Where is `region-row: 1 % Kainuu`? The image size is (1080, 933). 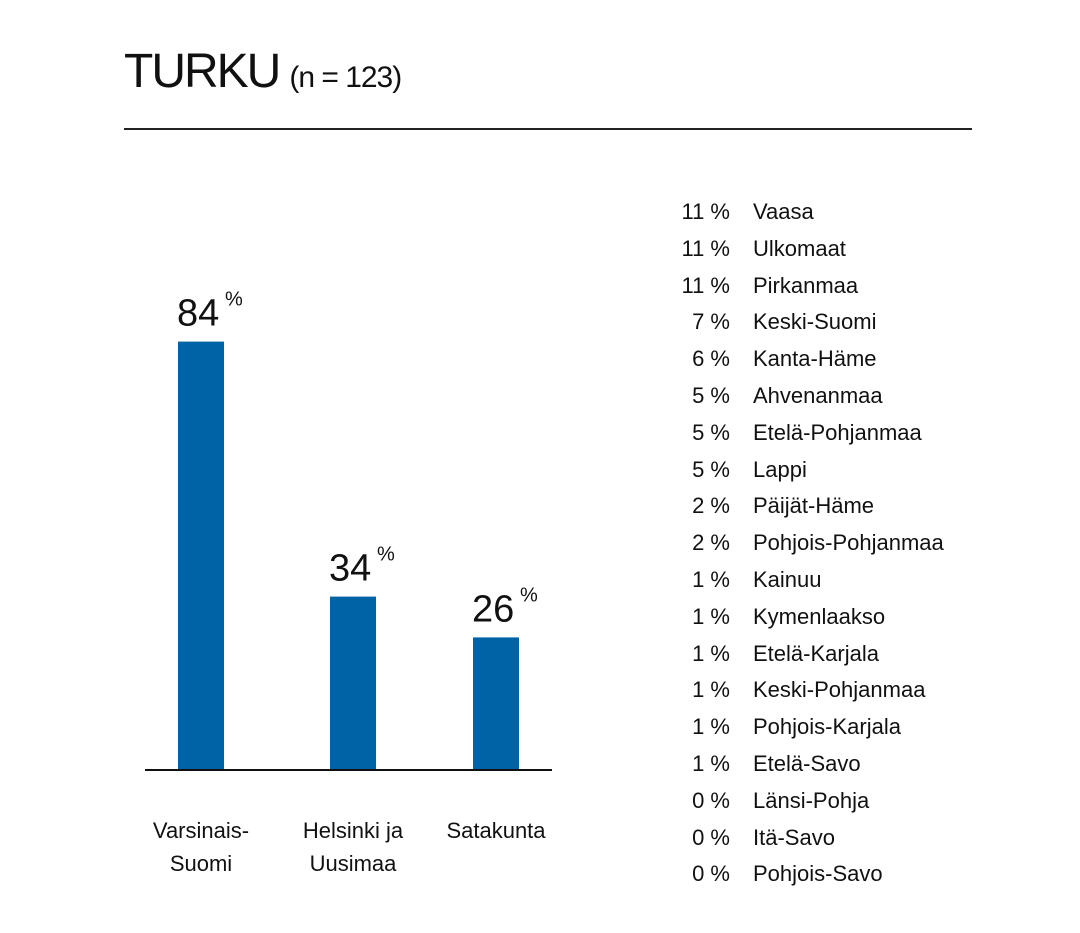
region-row: 1 % Kainuu is located at coordinates (860, 580).